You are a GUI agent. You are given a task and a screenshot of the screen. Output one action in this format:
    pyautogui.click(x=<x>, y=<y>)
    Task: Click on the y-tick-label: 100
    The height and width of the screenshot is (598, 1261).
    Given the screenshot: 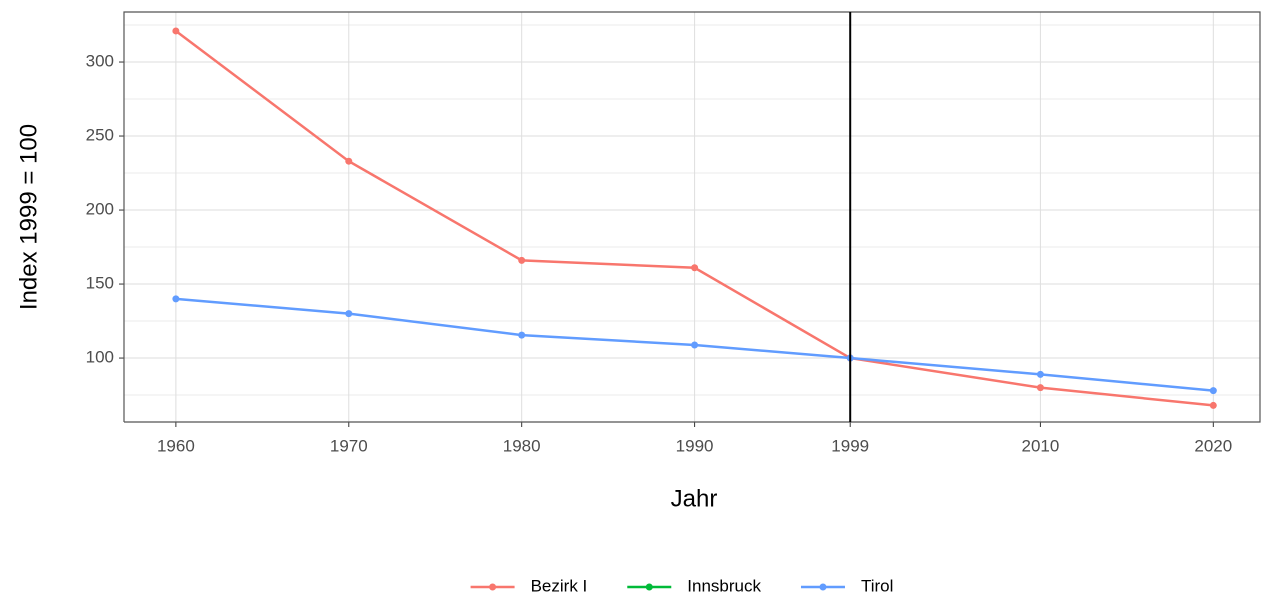 What is the action you would take?
    pyautogui.click(x=100, y=357)
    